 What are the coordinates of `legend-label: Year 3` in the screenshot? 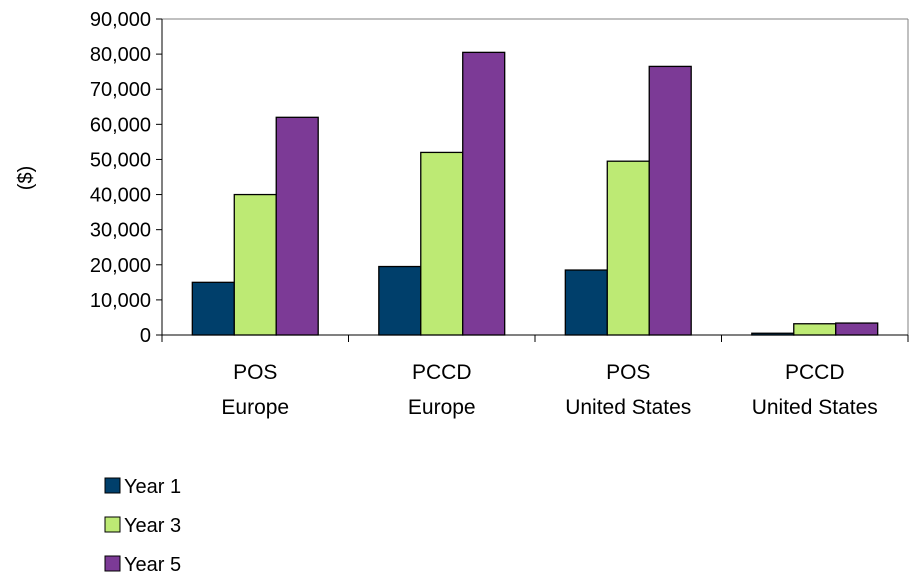 It's located at (152, 526).